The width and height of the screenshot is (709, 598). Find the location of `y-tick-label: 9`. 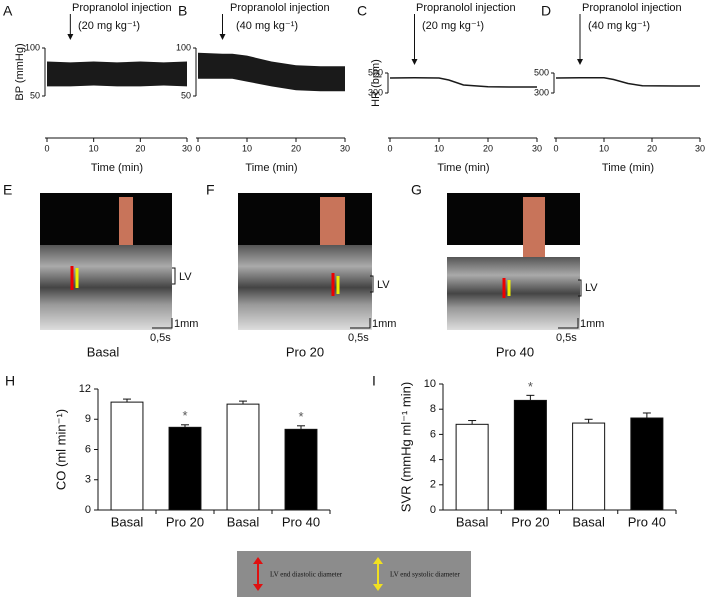

y-tick-label: 9 is located at coordinates (88, 419).